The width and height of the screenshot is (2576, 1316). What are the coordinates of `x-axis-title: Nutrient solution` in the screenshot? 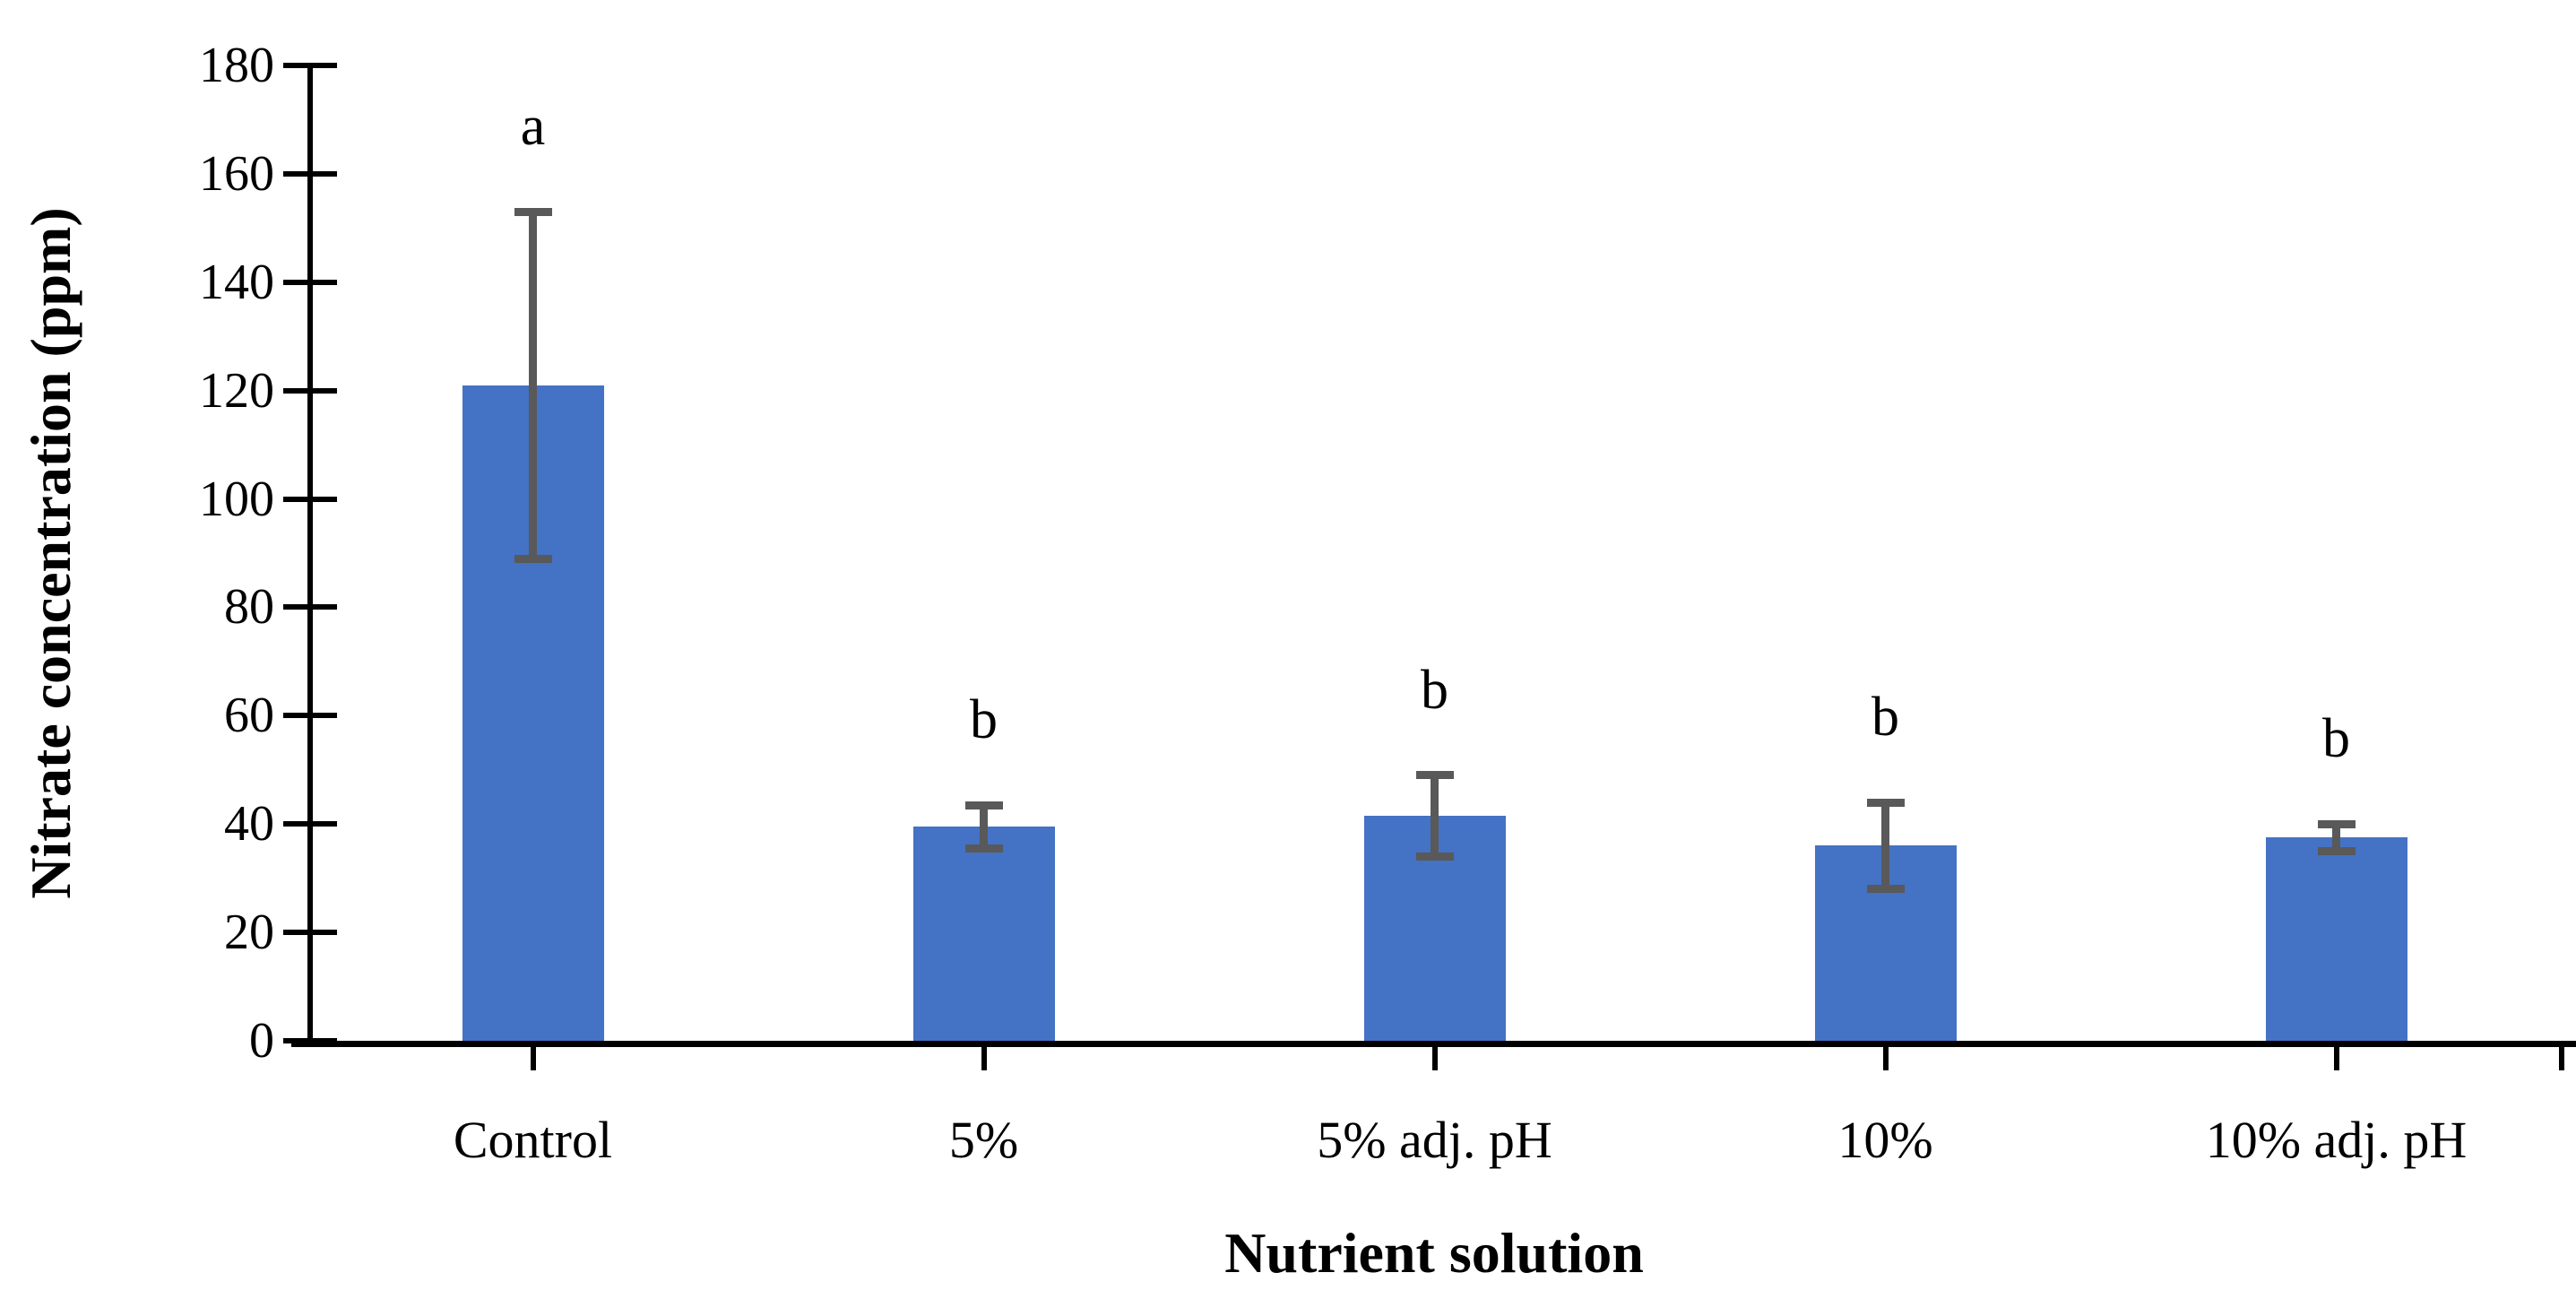 It's located at (1434, 1253).